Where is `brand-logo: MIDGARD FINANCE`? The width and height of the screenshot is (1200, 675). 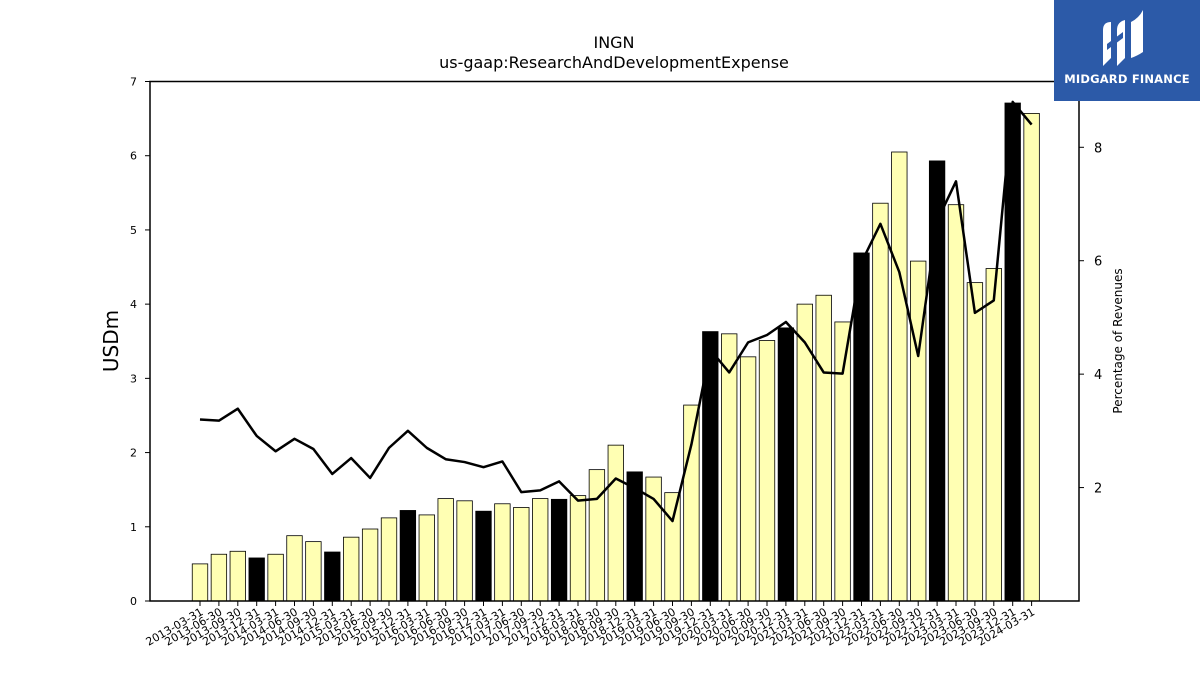
brand-logo: MIDGARD FINANCE is located at coordinates (1127, 50).